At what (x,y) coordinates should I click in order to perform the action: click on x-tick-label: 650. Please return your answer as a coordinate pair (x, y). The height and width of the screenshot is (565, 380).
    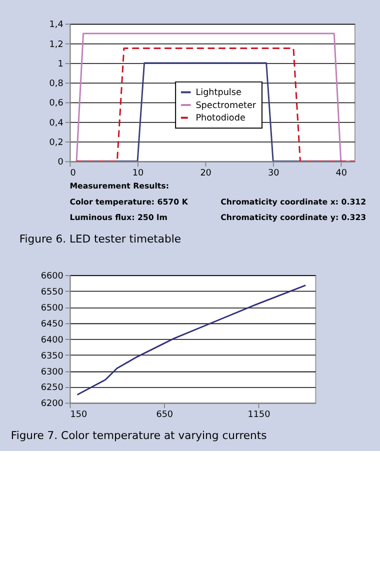
    Looking at the image, I should click on (165, 415).